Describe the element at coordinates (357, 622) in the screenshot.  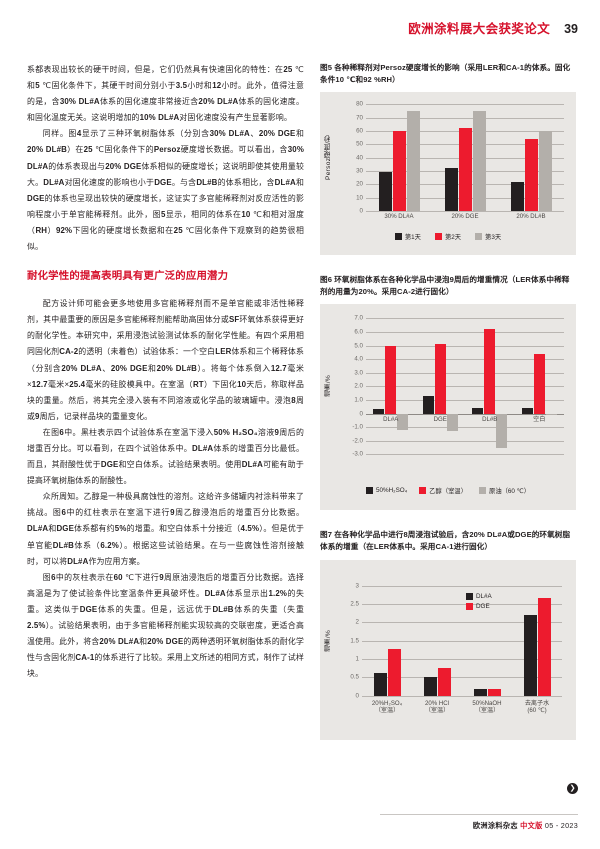
I see `y-axis-tick: 2` at that location.